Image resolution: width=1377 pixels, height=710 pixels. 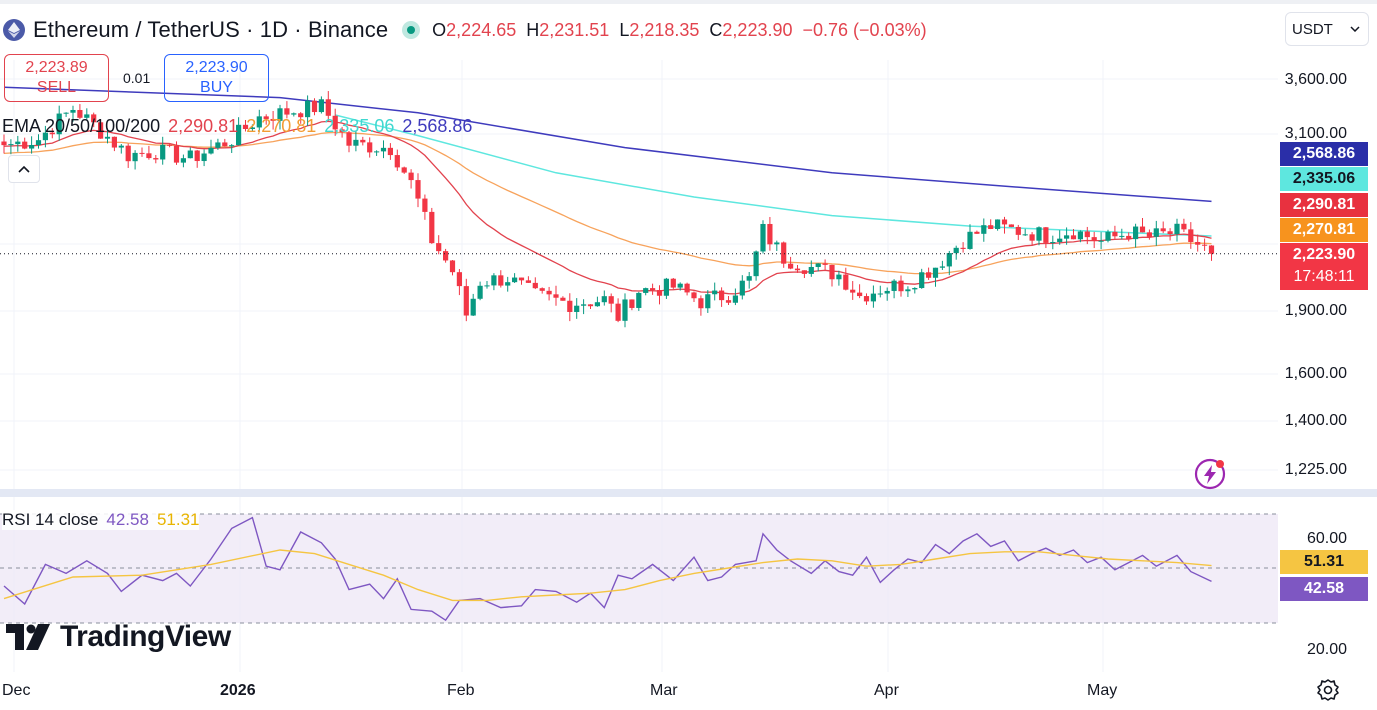 What do you see at coordinates (1328, 690) in the screenshot?
I see `settings-icon` at bounding box center [1328, 690].